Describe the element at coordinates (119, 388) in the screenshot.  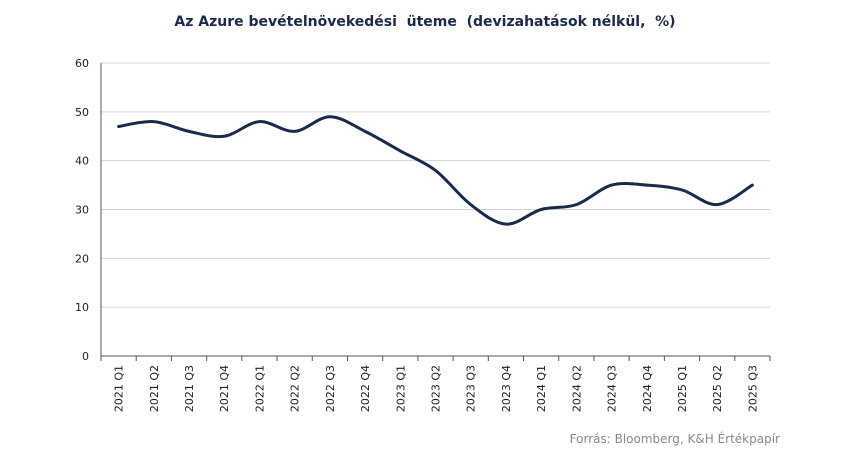
I see `x-tick-label: 2021 Q1` at that location.